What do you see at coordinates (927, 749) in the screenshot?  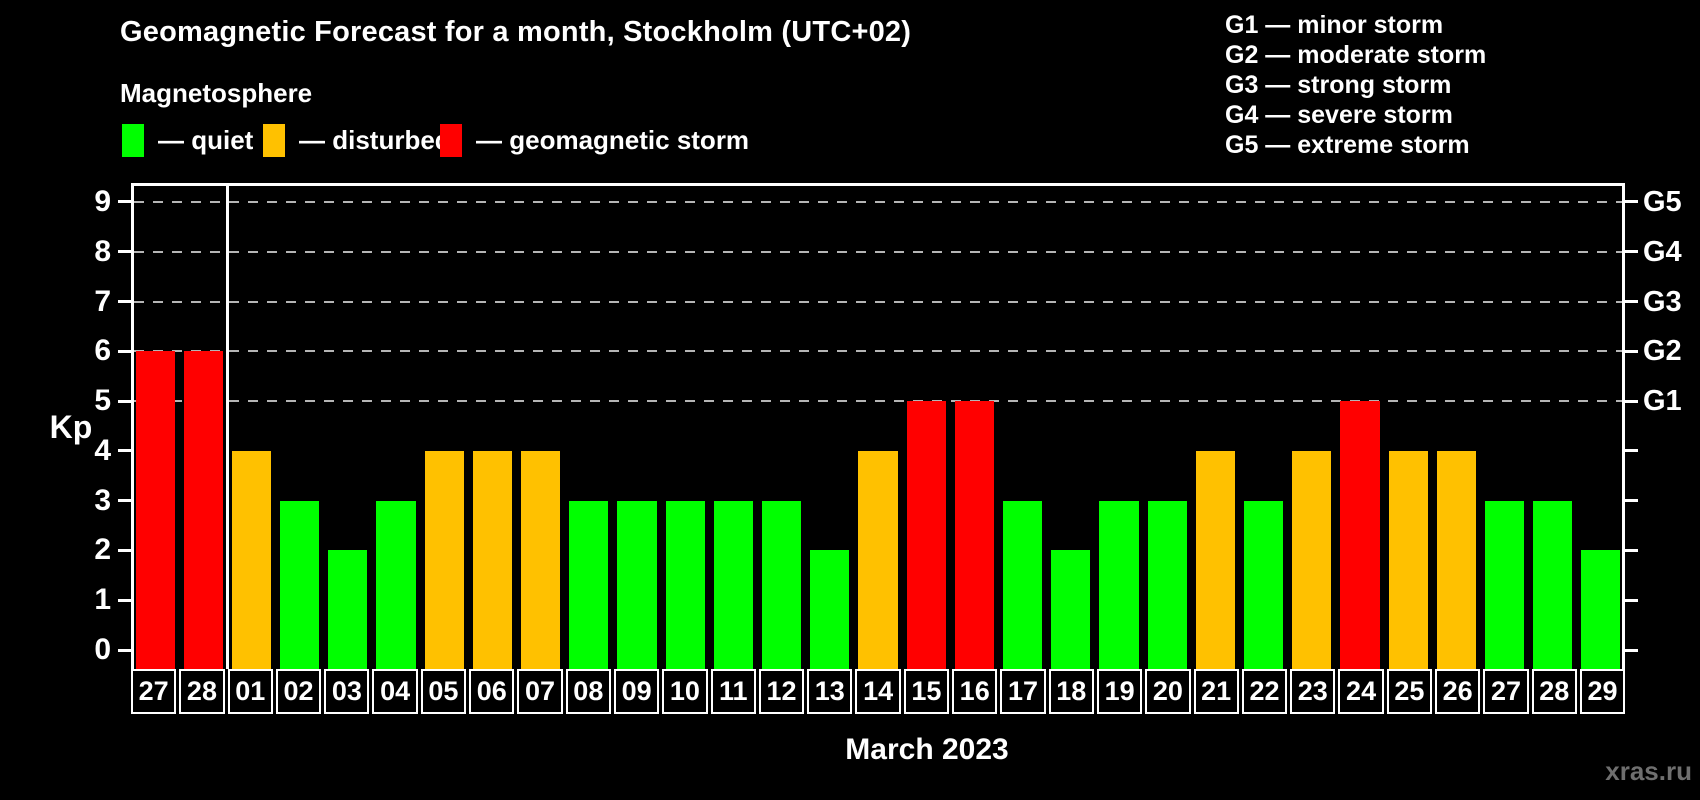 I see `x-axis-title: March 2023` at bounding box center [927, 749].